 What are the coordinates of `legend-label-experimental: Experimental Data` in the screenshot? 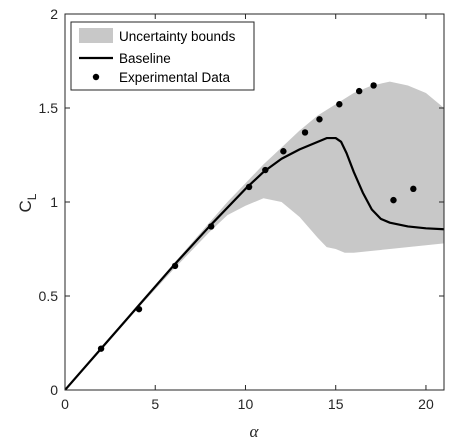 It's located at (175, 77).